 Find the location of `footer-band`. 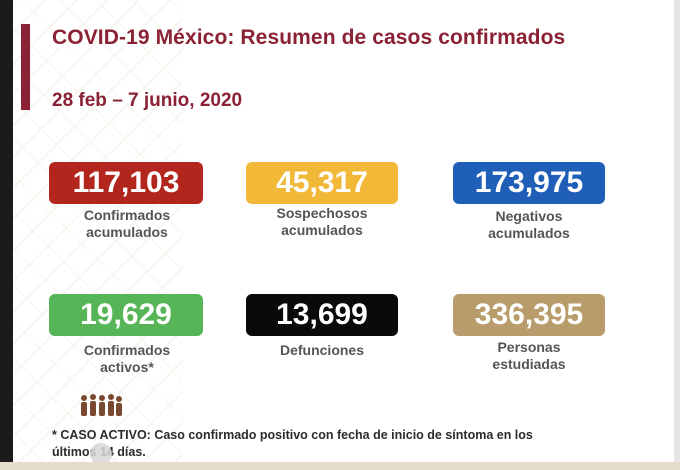

footer-band is located at coordinates (340, 466).